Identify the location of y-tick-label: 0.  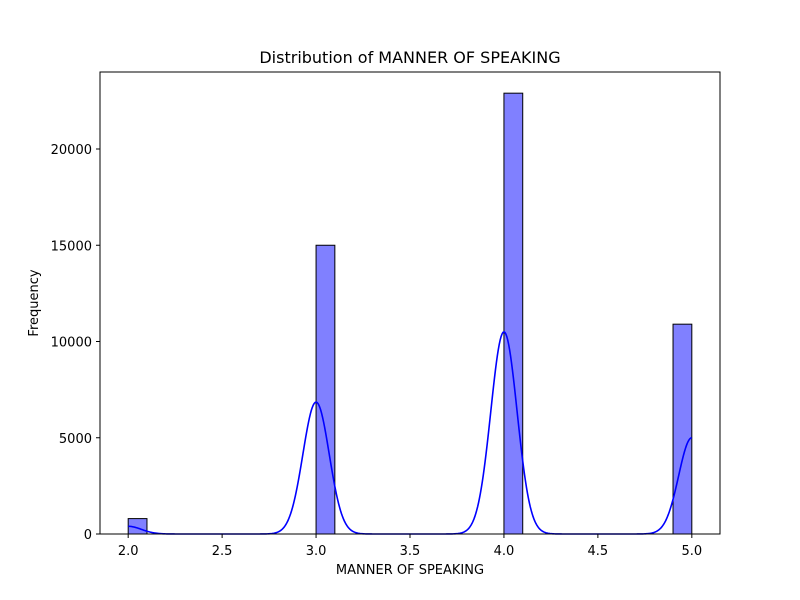
(88, 535).